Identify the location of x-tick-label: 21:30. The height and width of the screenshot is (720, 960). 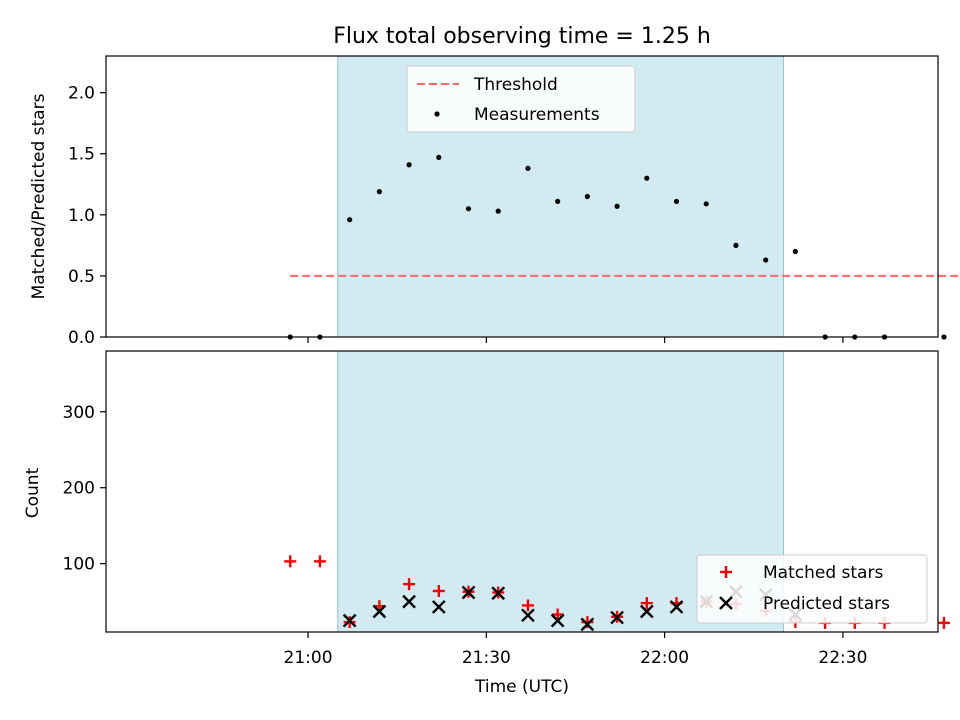
(486, 658).